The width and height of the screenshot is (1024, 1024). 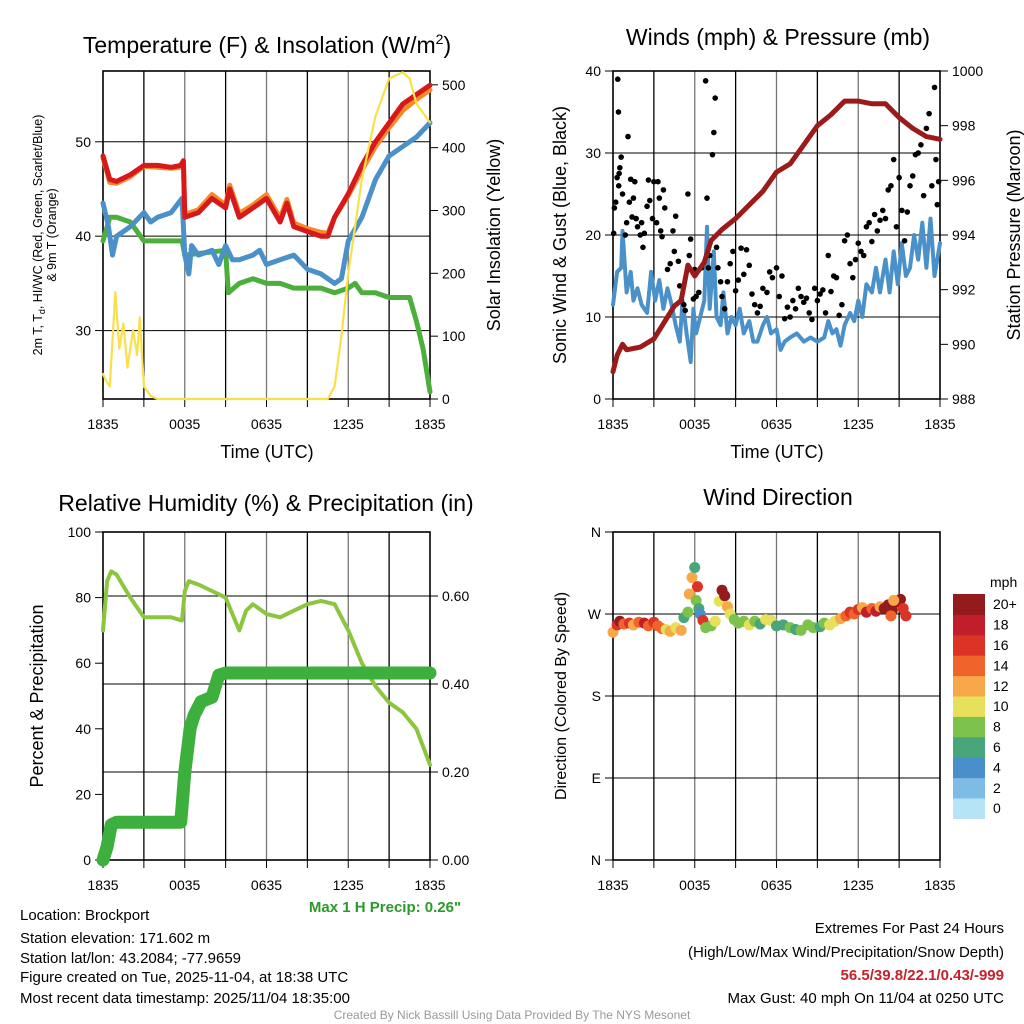 What do you see at coordinates (455, 684) in the screenshot?
I see `y2-tick-label: 0.40` at bounding box center [455, 684].